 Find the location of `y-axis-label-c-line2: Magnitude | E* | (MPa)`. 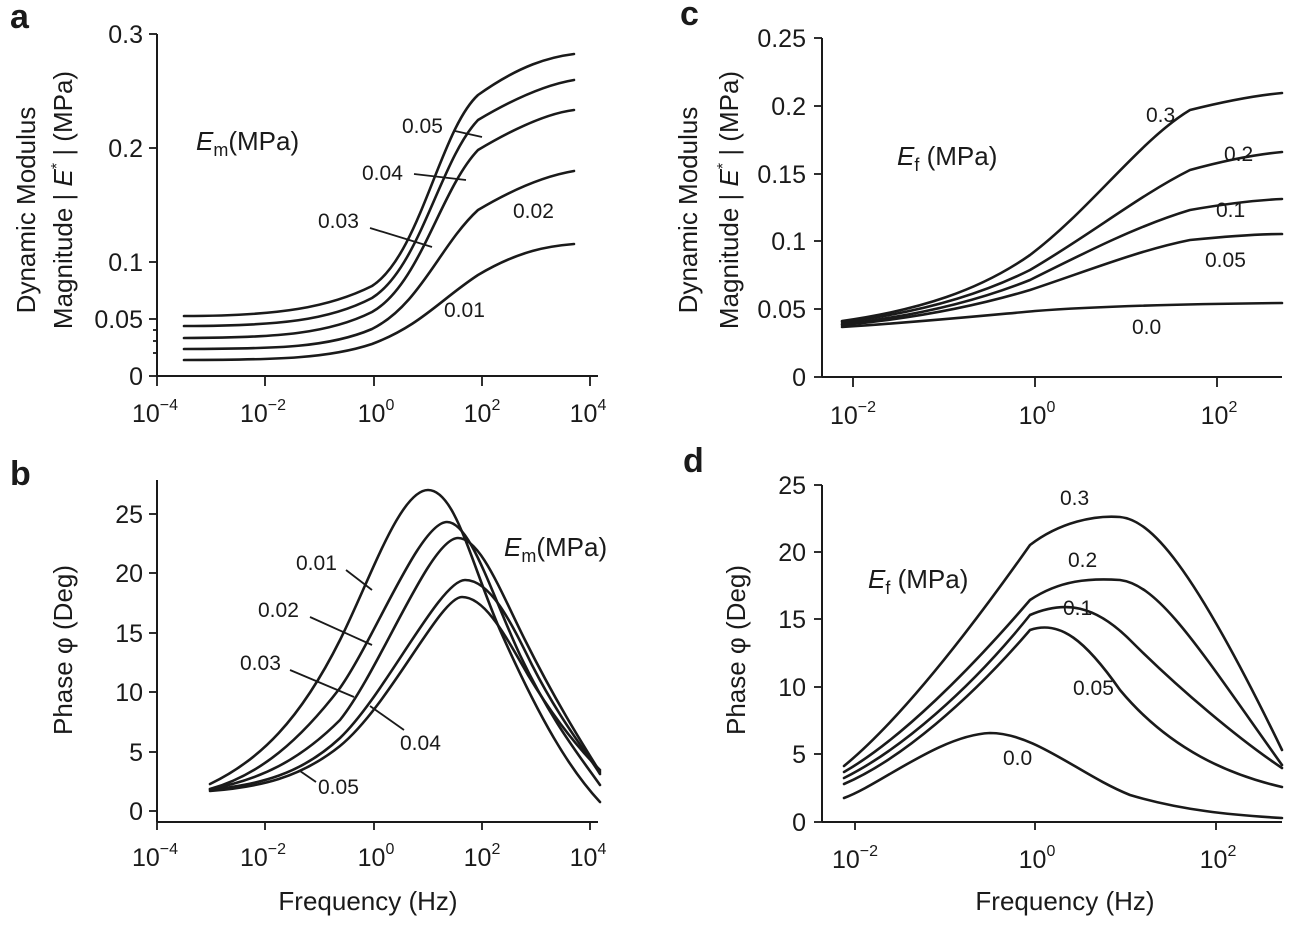

y-axis-label-c-line2: Magnitude | E* | (MPa) is located at coordinates (729, 200).